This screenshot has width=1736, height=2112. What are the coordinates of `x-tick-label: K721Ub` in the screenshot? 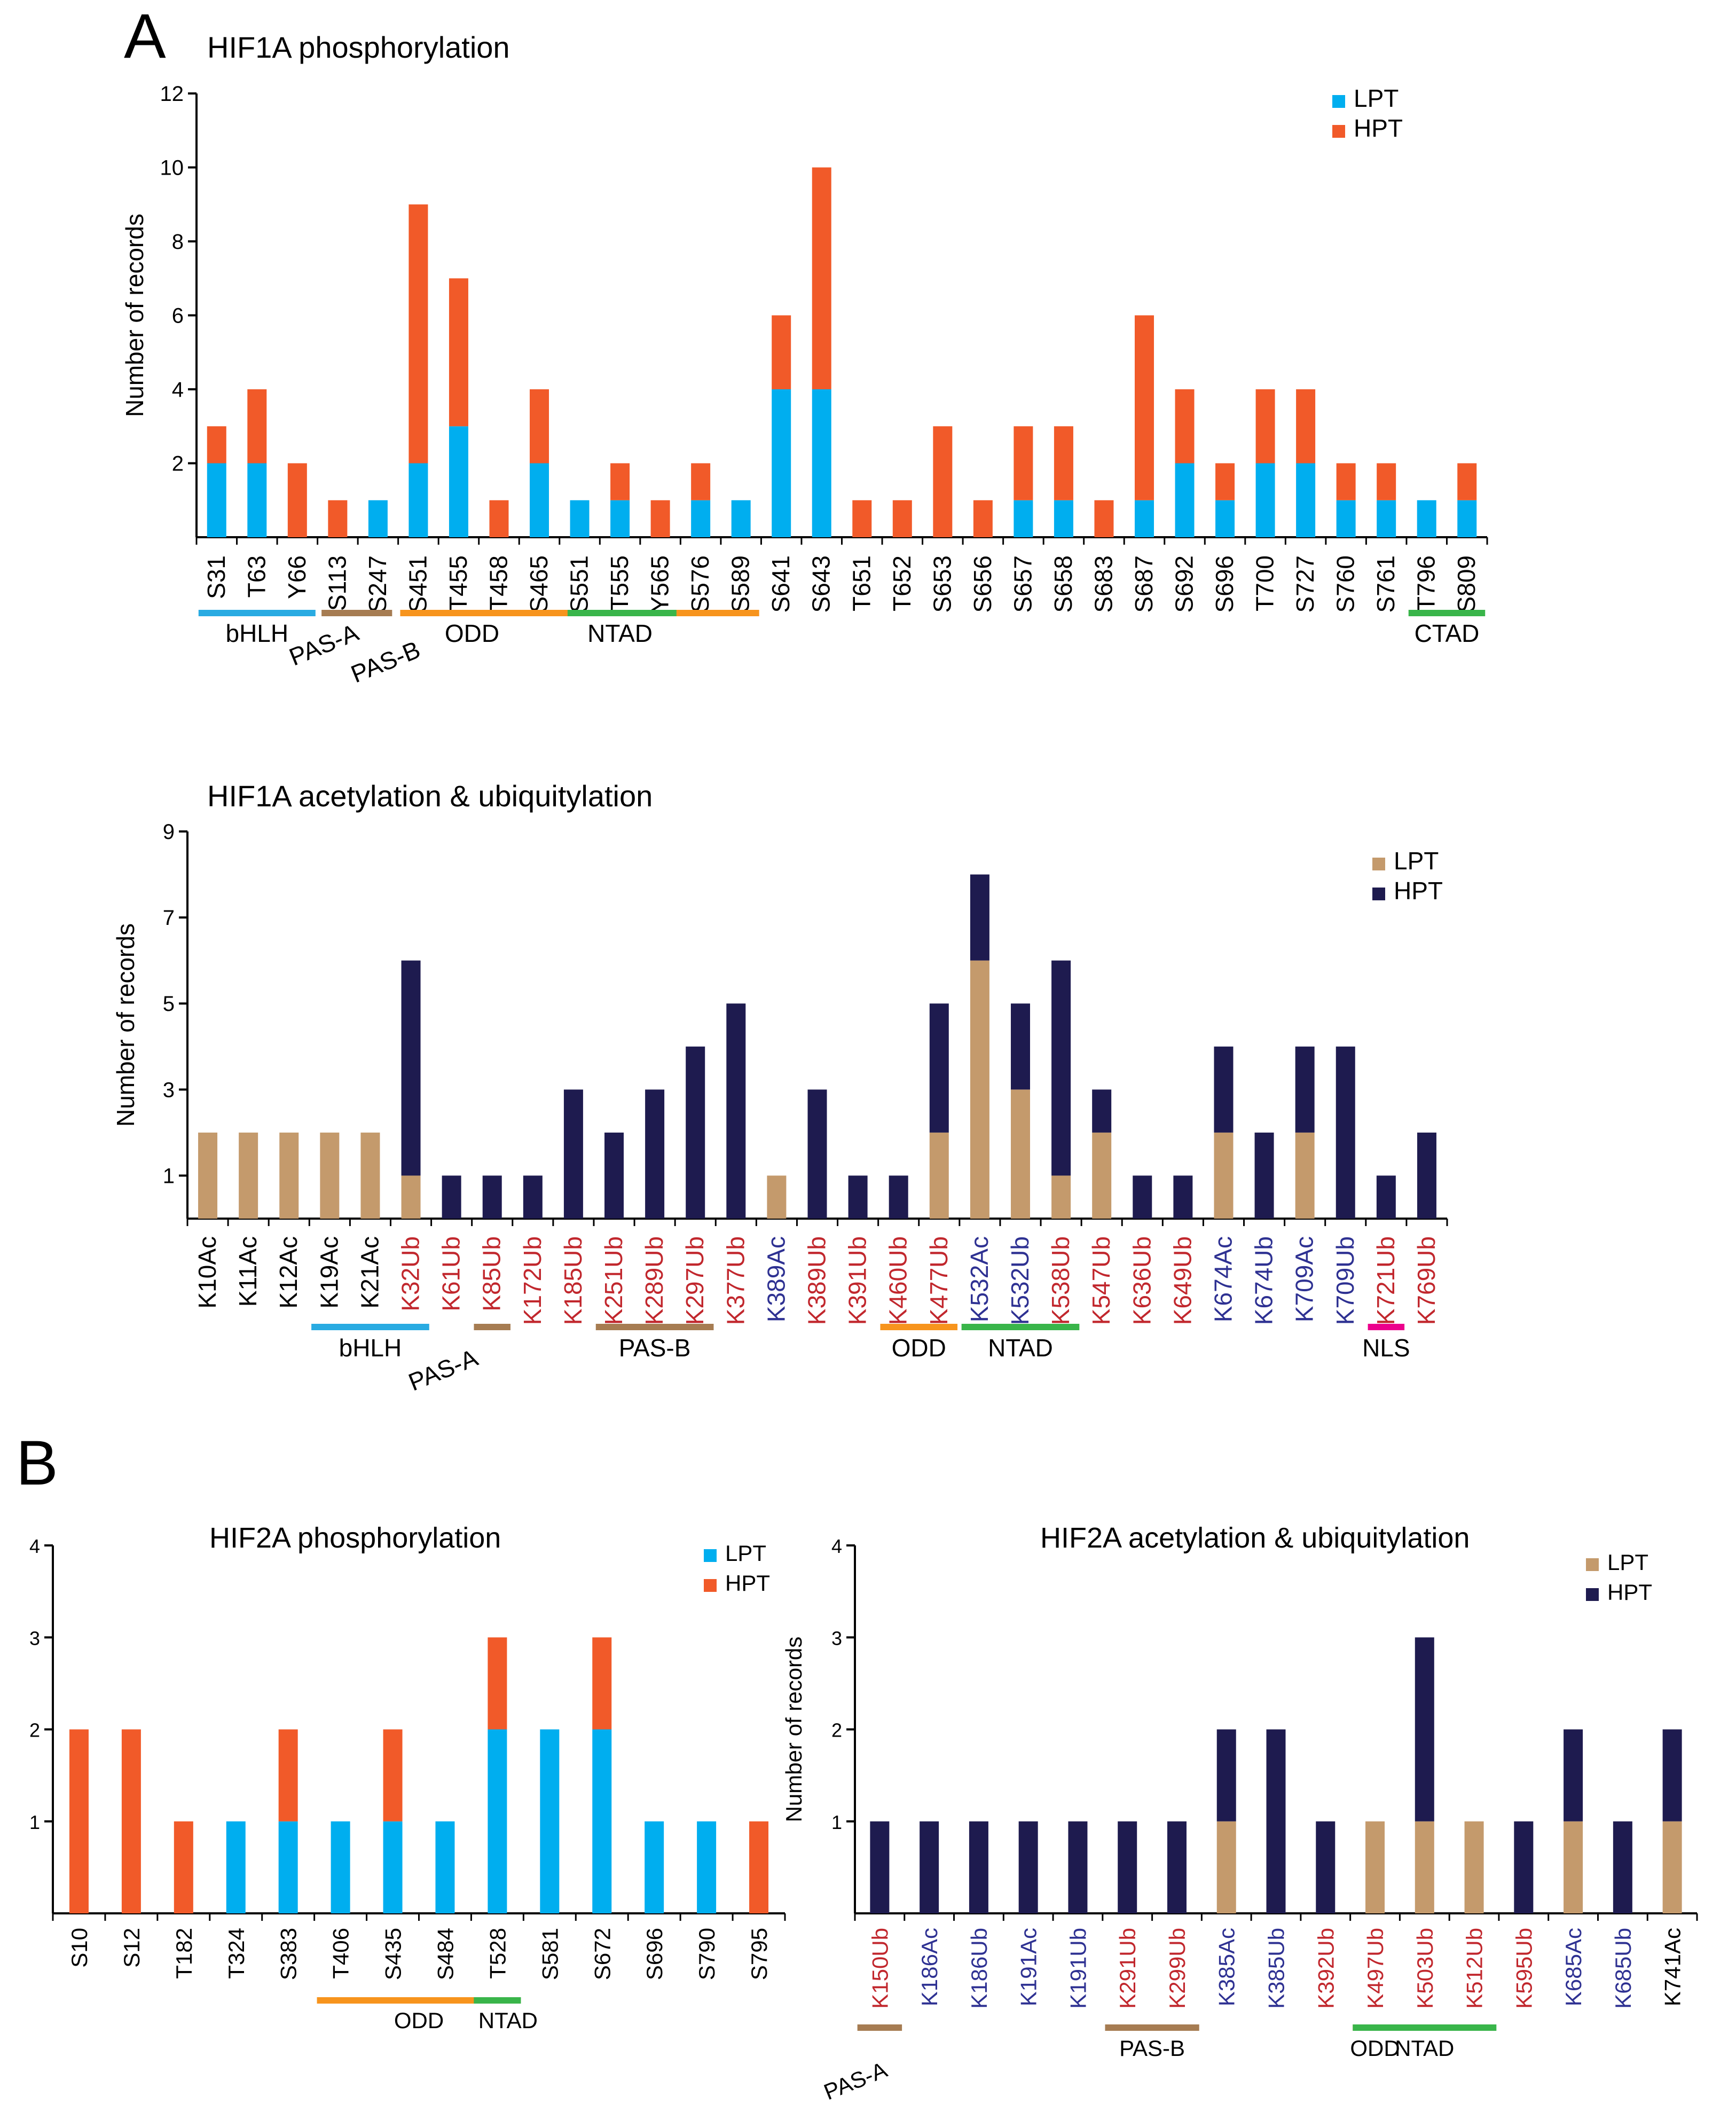 It's located at (1386, 1280).